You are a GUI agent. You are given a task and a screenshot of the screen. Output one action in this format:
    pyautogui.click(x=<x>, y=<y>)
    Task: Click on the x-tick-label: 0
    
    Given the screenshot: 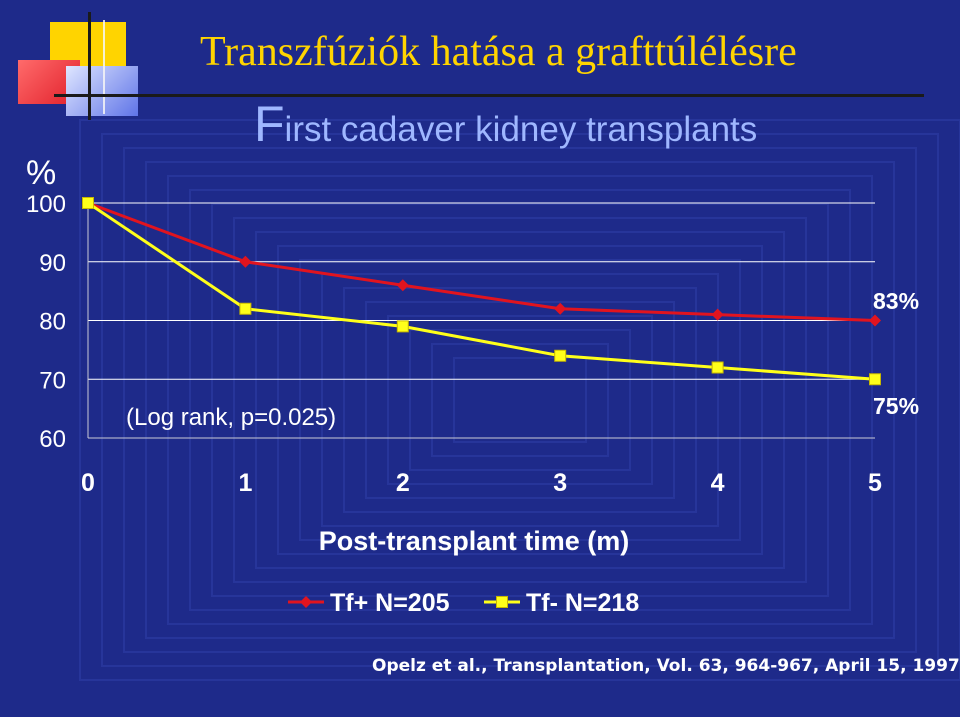 What is the action you would take?
    pyautogui.click(x=88, y=483)
    